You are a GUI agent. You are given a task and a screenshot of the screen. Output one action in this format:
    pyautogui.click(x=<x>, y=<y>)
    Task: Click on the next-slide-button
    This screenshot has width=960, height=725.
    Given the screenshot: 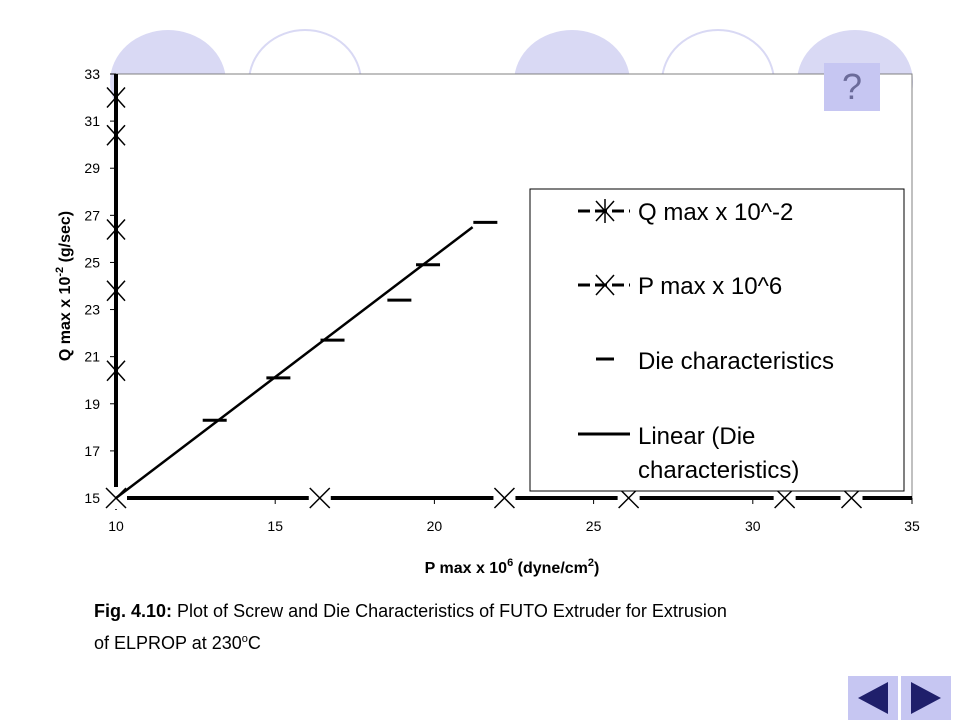 What is the action you would take?
    pyautogui.click(x=926, y=698)
    